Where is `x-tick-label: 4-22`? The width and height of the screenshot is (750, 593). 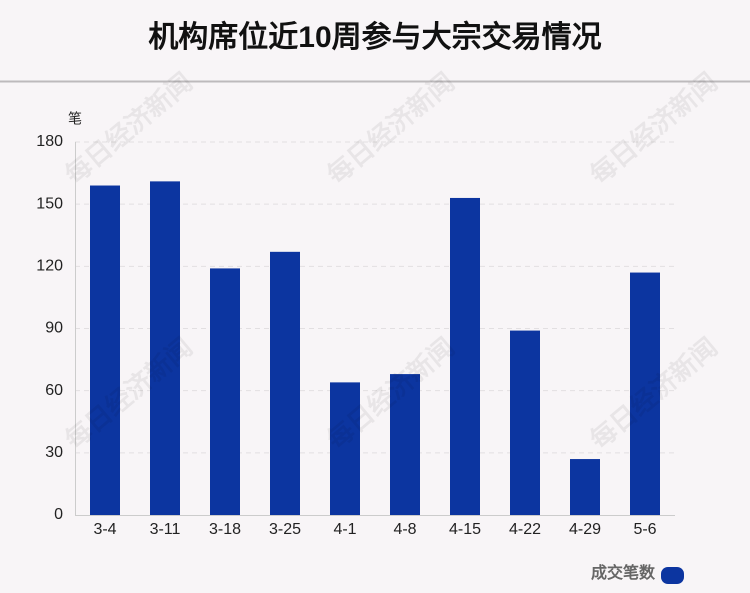
x-tick-label: 4-22 is located at coordinates (525, 529).